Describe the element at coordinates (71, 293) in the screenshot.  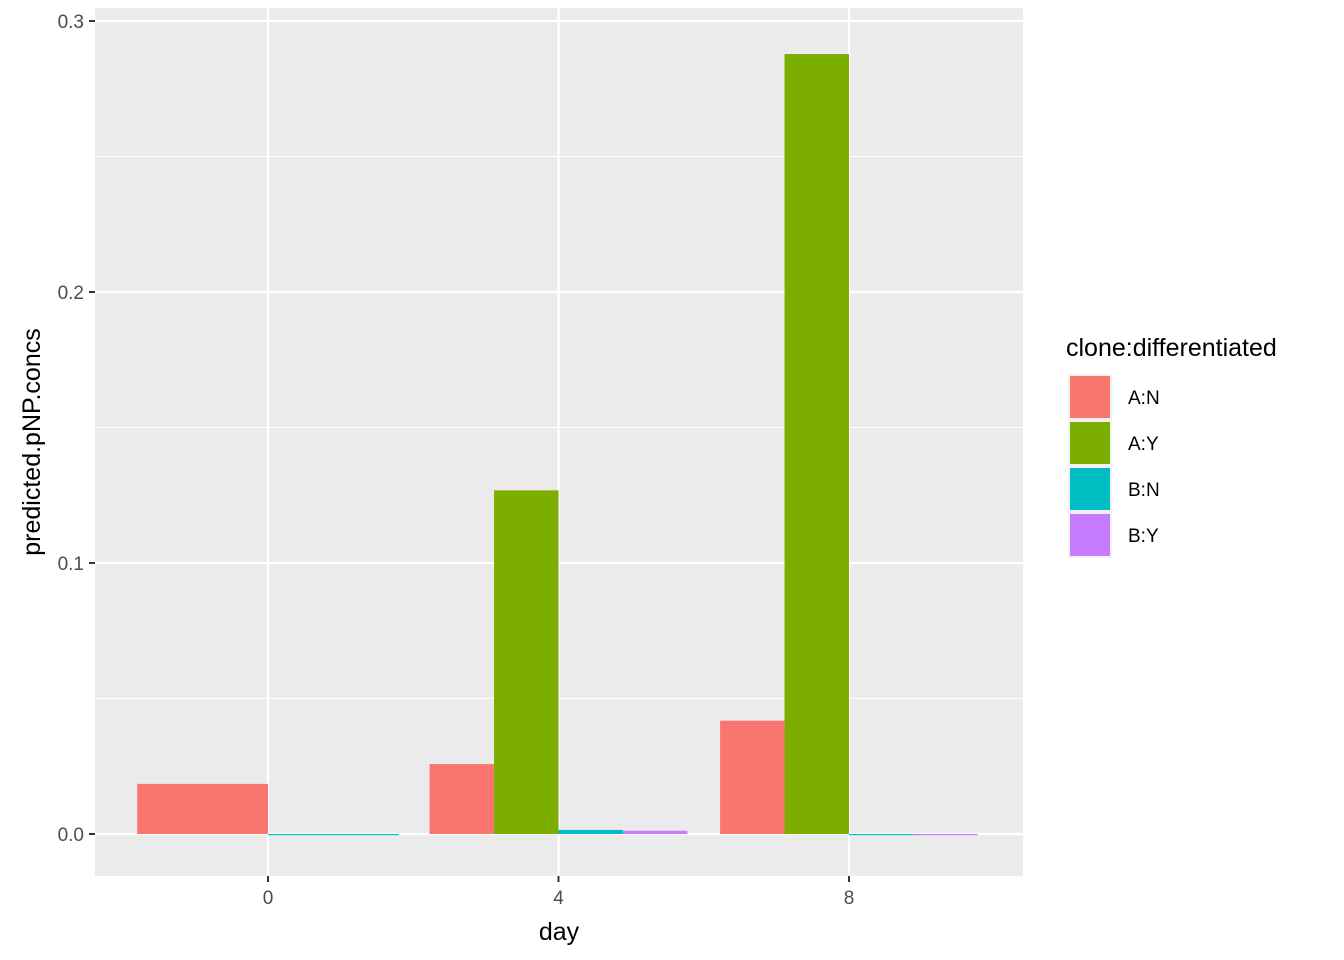
I see `y-tick-label: 0.2` at that location.